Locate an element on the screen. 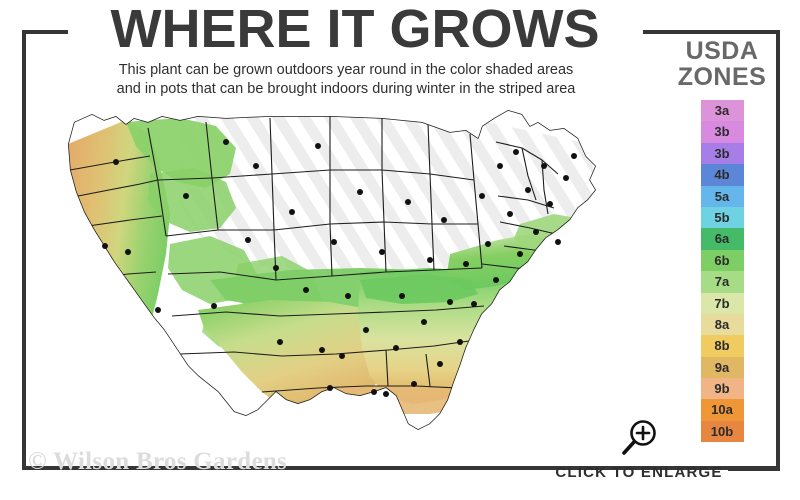  frame-left-edge is located at coordinates (24, 250).